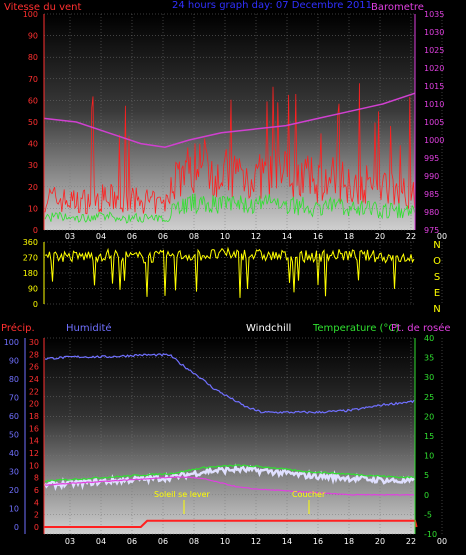  What do you see at coordinates (36, 490) in the screenshot?
I see `precip-tick-label: 6` at bounding box center [36, 490].